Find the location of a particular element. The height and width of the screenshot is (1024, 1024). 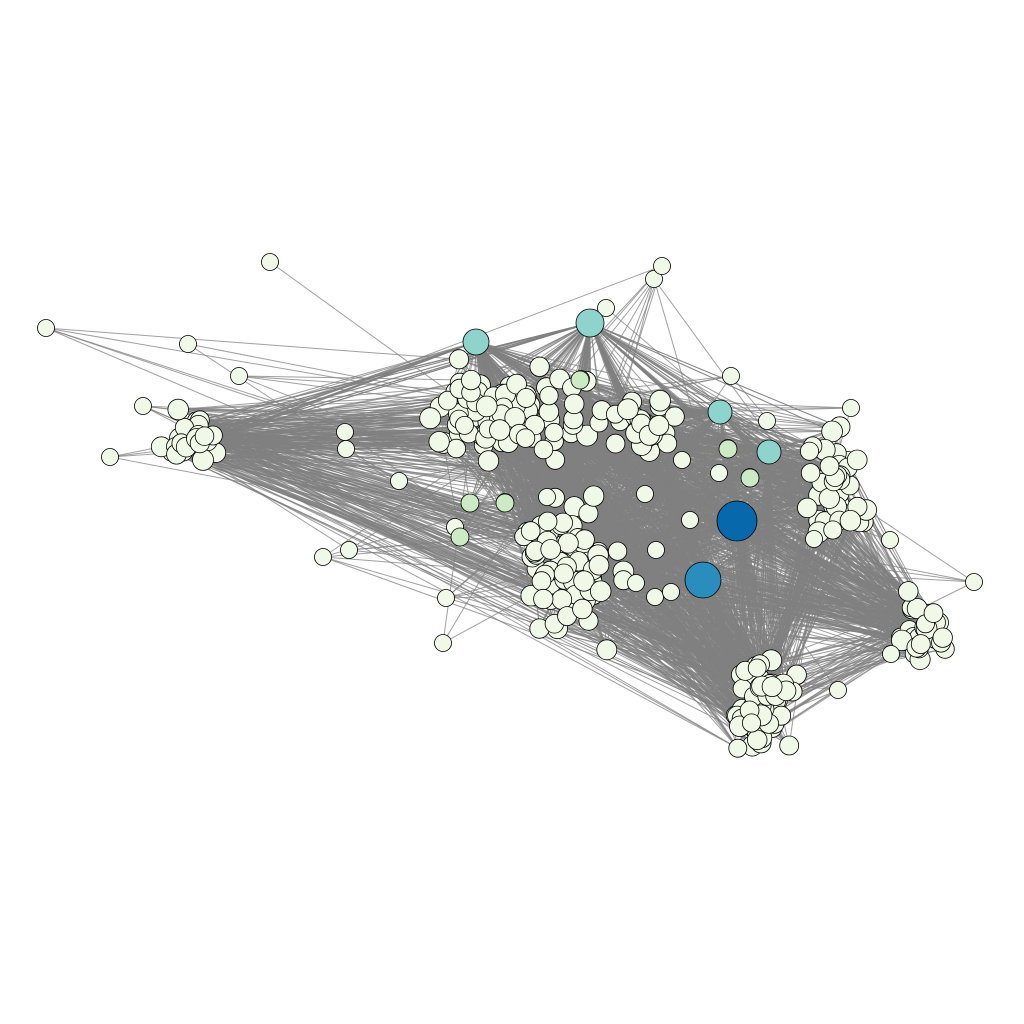

hub-right-2-node is located at coordinates (769, 452).